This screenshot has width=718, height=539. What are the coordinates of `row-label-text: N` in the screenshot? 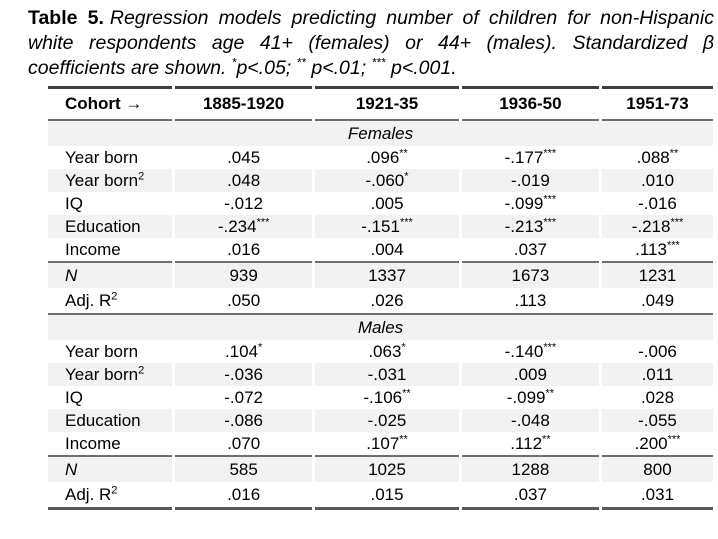 It's located at (71, 275).